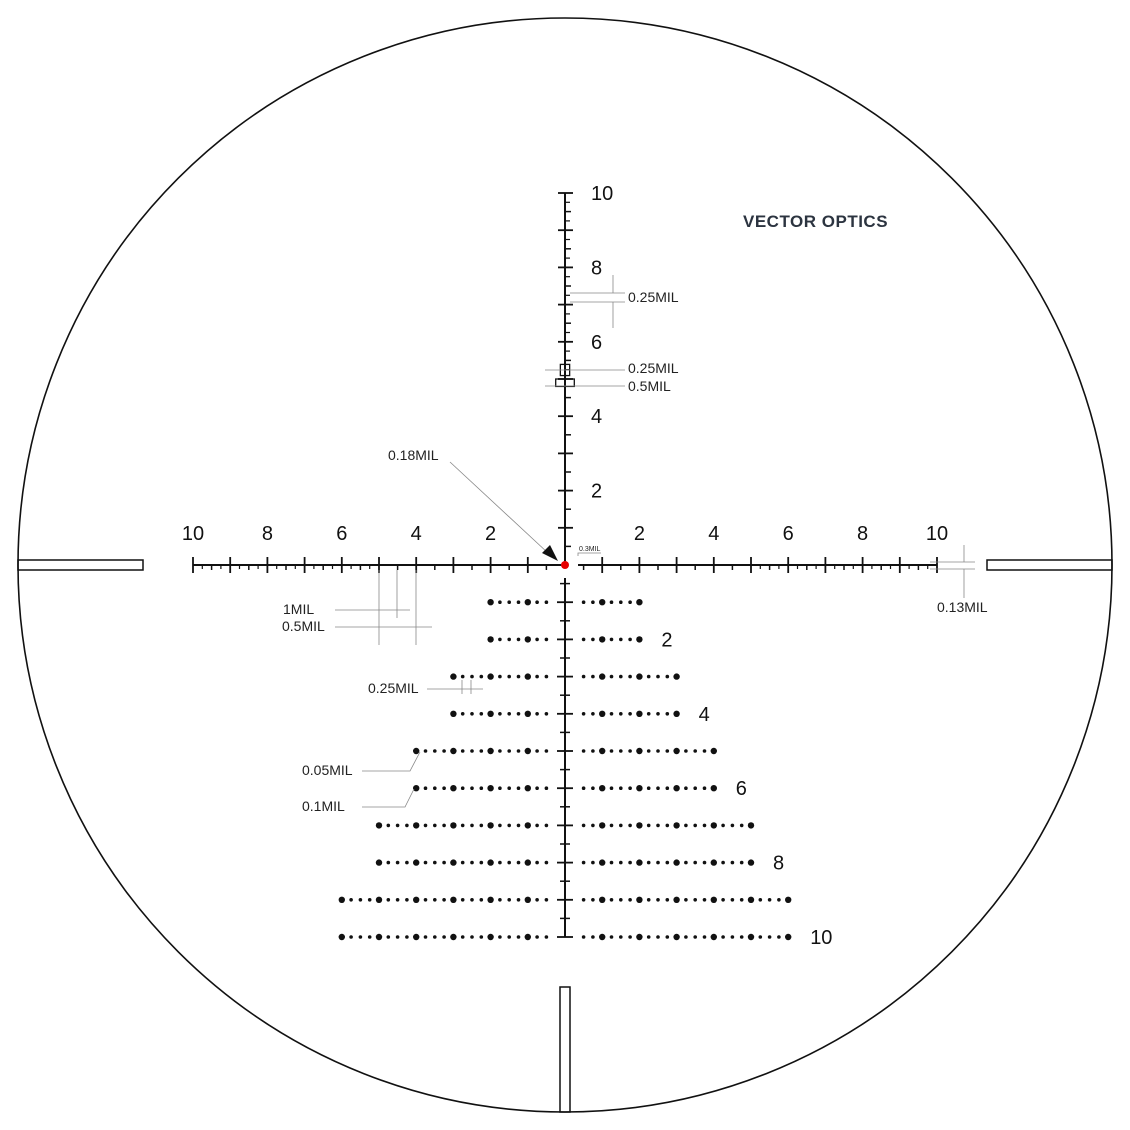 Image resolution: width=1130 pixels, height=1130 pixels. What do you see at coordinates (653, 368) in the screenshot?
I see `annotation-box-inner: 0.25MIL` at bounding box center [653, 368].